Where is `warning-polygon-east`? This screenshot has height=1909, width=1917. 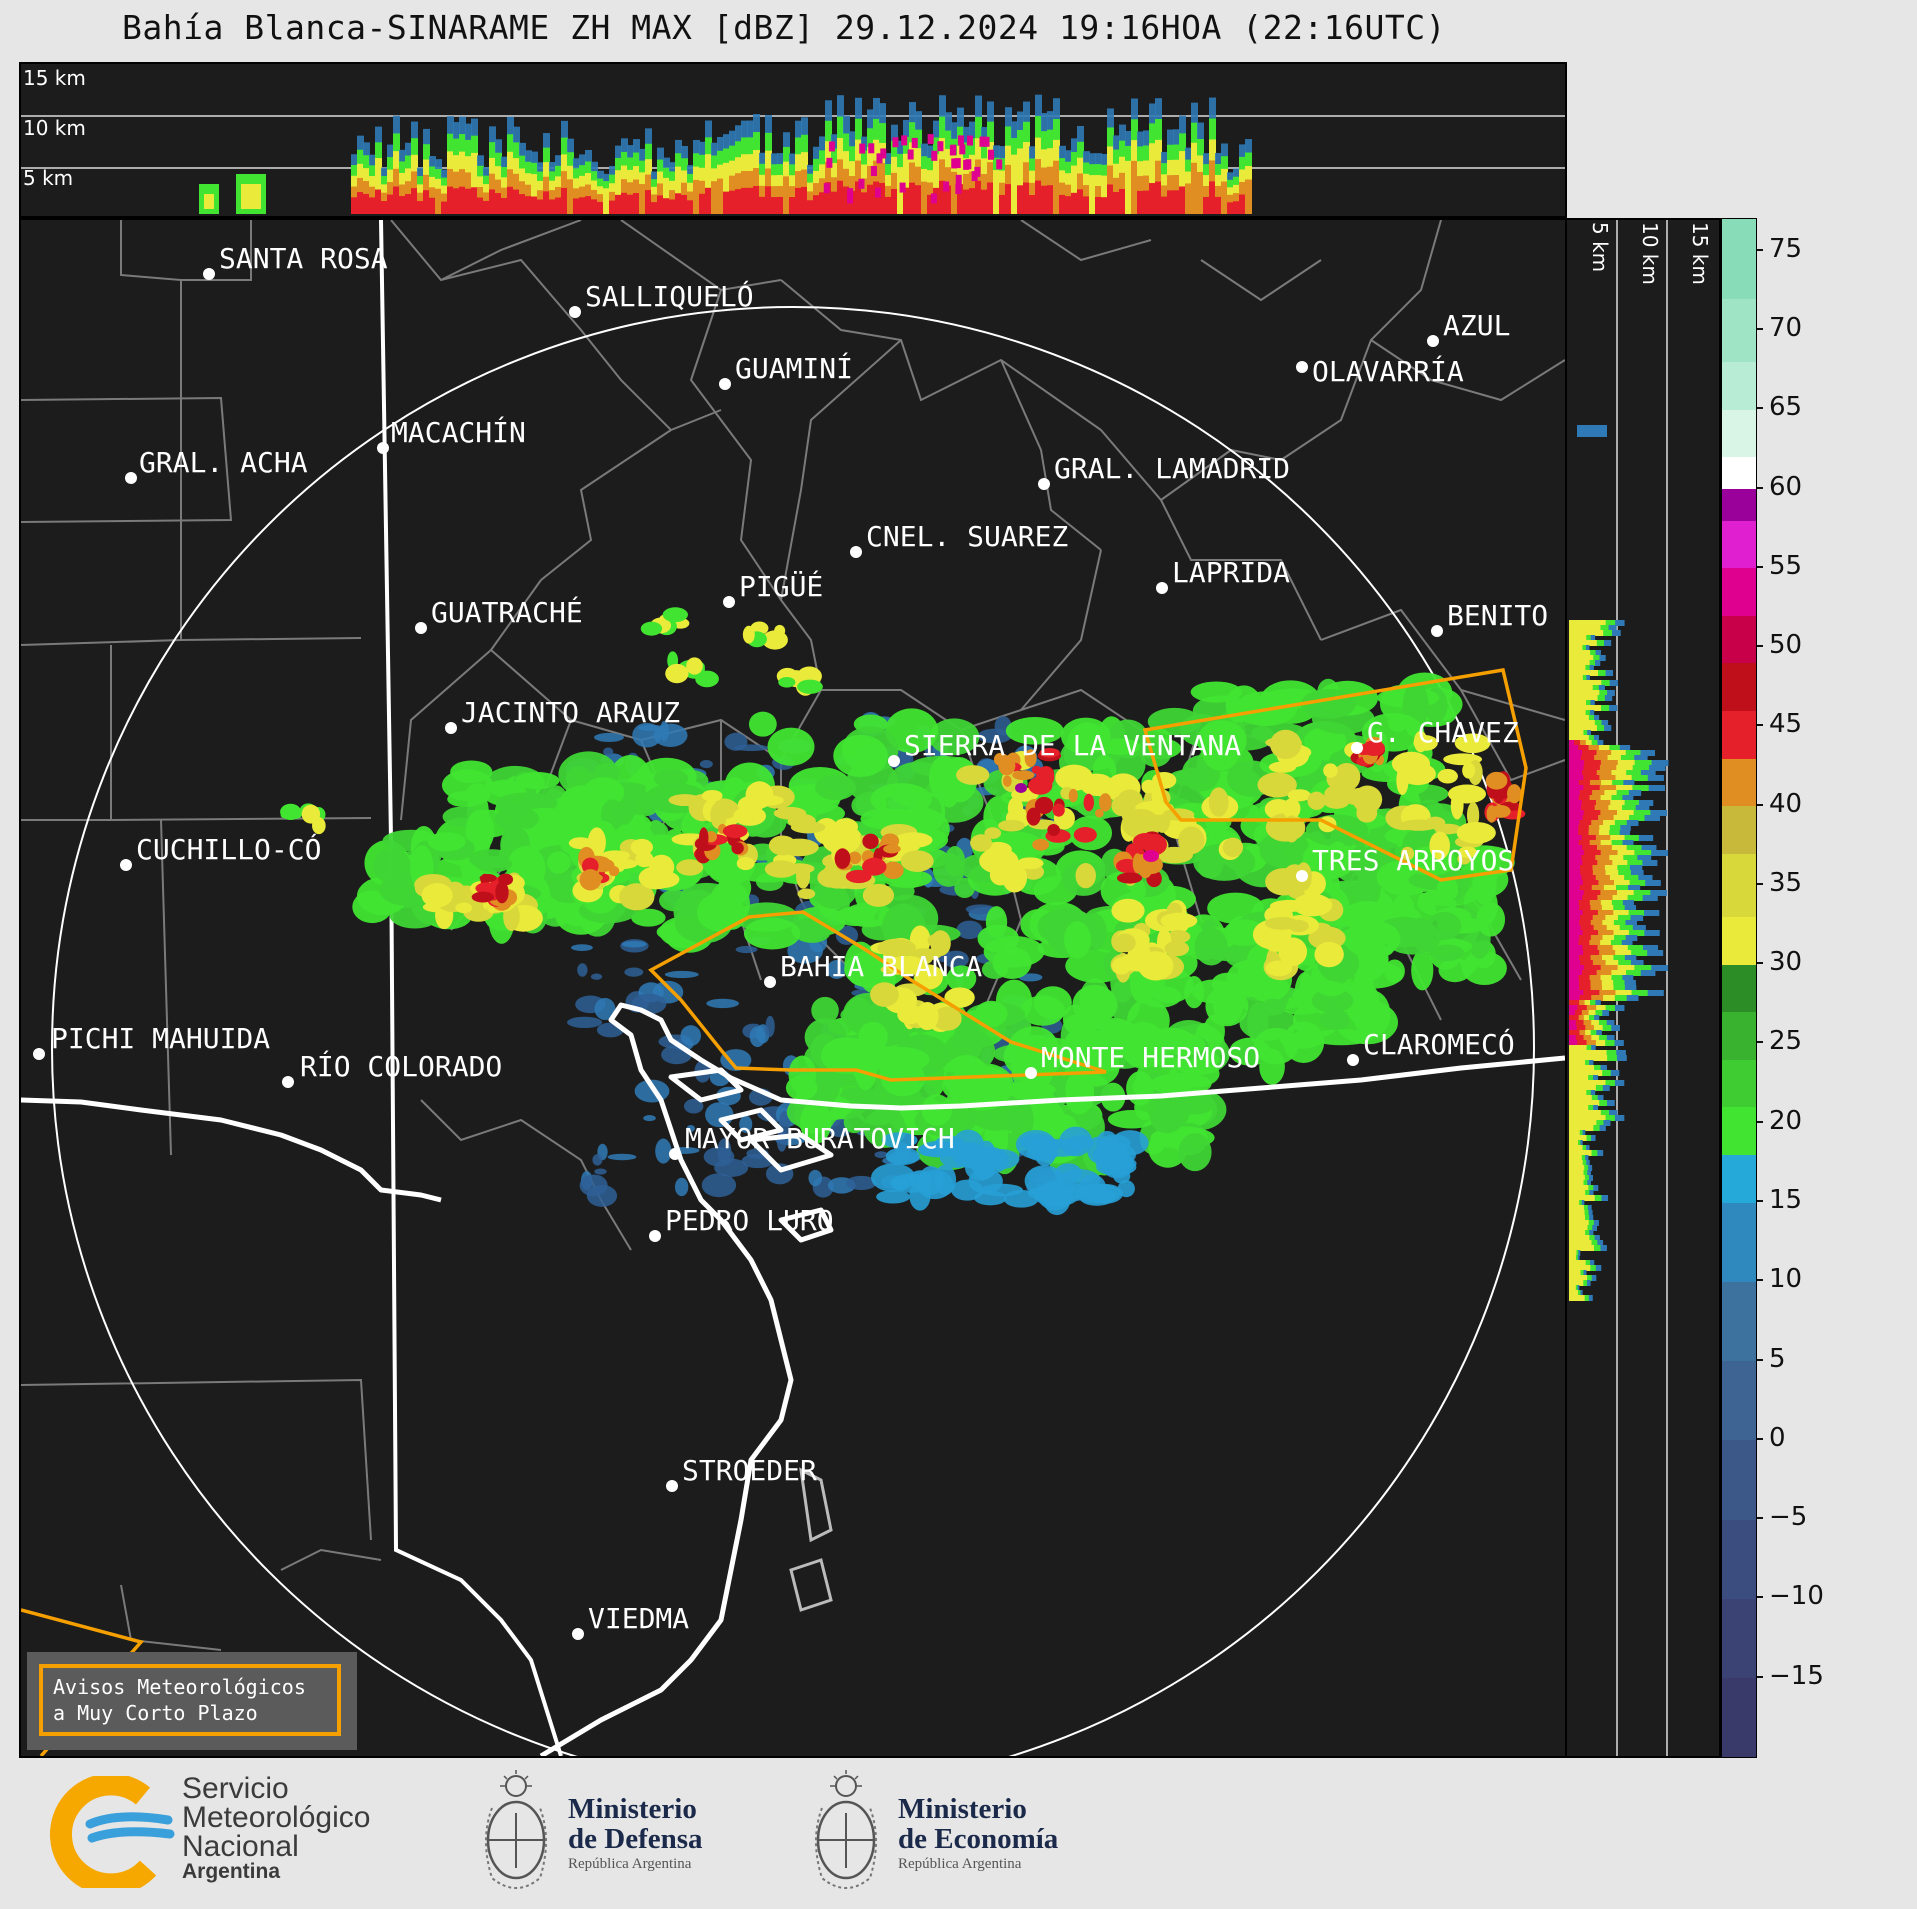
warning-polygon-east is located at coordinates (1335, 775).